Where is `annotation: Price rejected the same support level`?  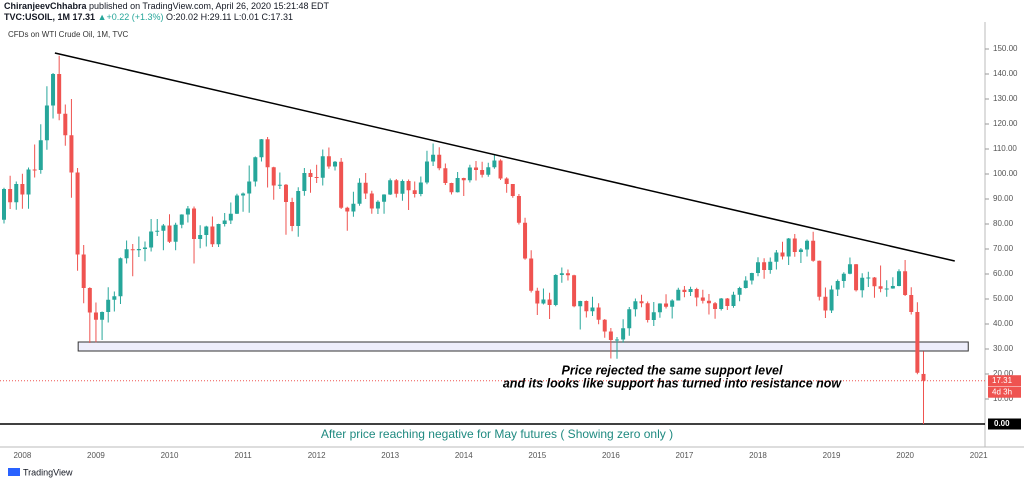
annotation: Price rejected the same support level is located at coordinates (672, 370).